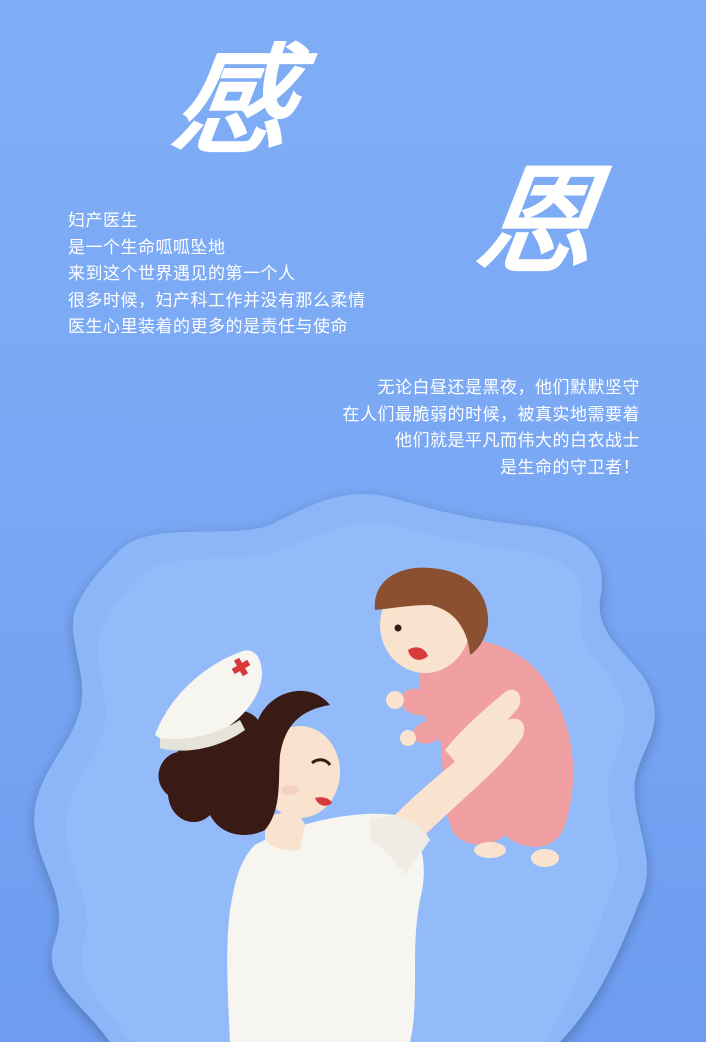 The height and width of the screenshot is (1042, 706). Describe the element at coordinates (208, 327) in the screenshot. I see `intro-line: 医生心里装着的更多的是责任与使命` at that location.